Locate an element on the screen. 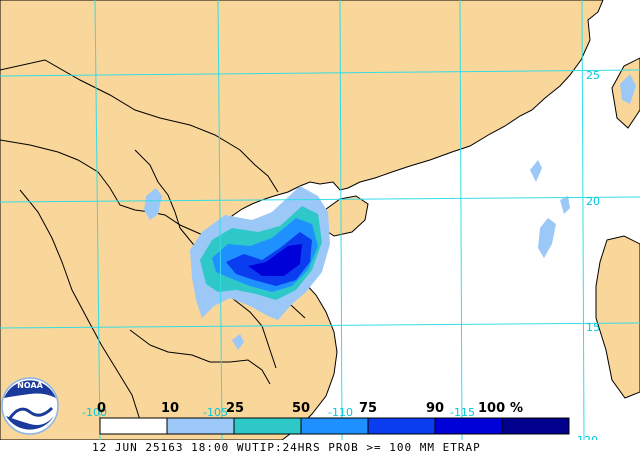 This screenshot has height=455, width=640. lat-label-20: 20 is located at coordinates (593, 201).